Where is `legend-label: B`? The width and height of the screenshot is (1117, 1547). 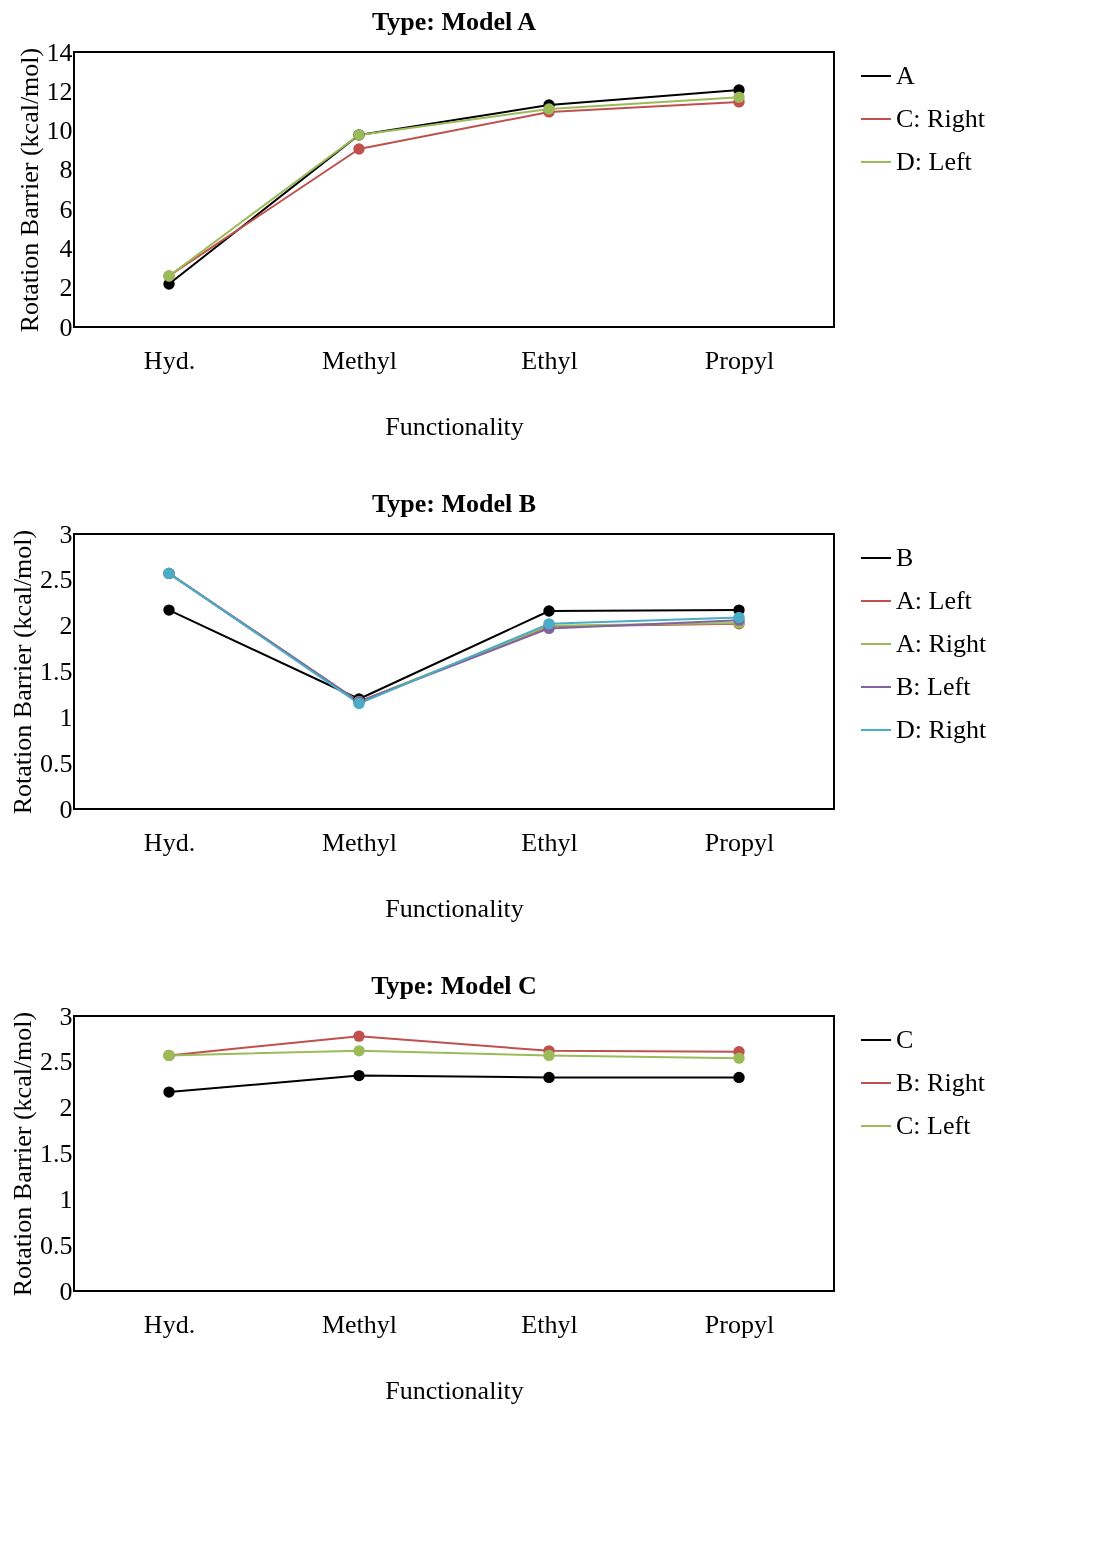 legend-label: B is located at coordinates (905, 557).